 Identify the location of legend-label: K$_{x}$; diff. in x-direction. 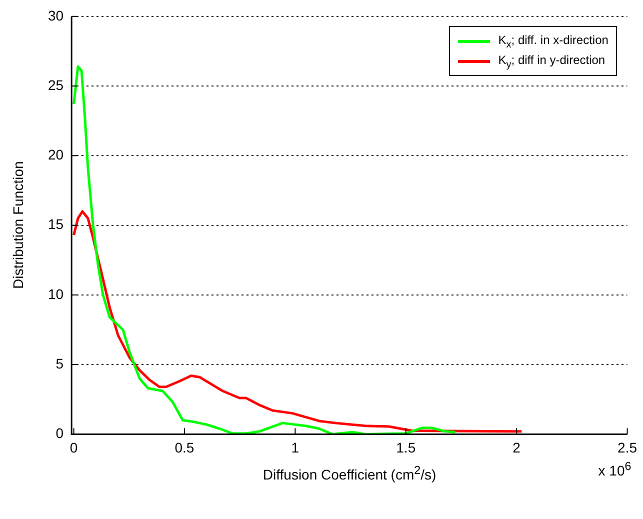
(553, 41).